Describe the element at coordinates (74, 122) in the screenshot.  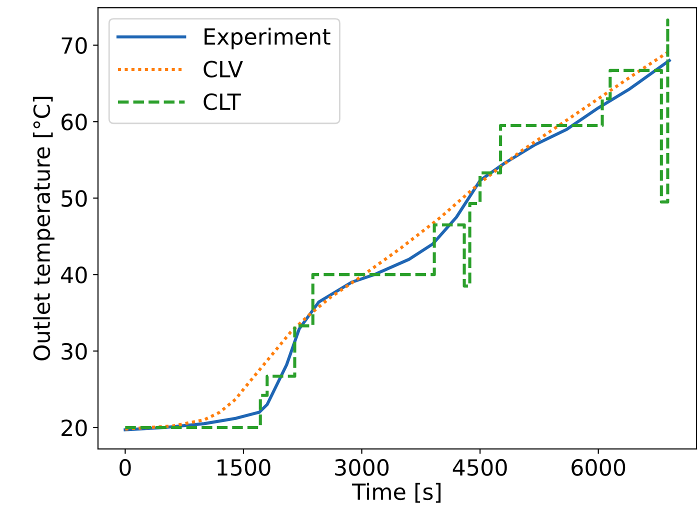
I see `y-tick-label: 60` at that location.